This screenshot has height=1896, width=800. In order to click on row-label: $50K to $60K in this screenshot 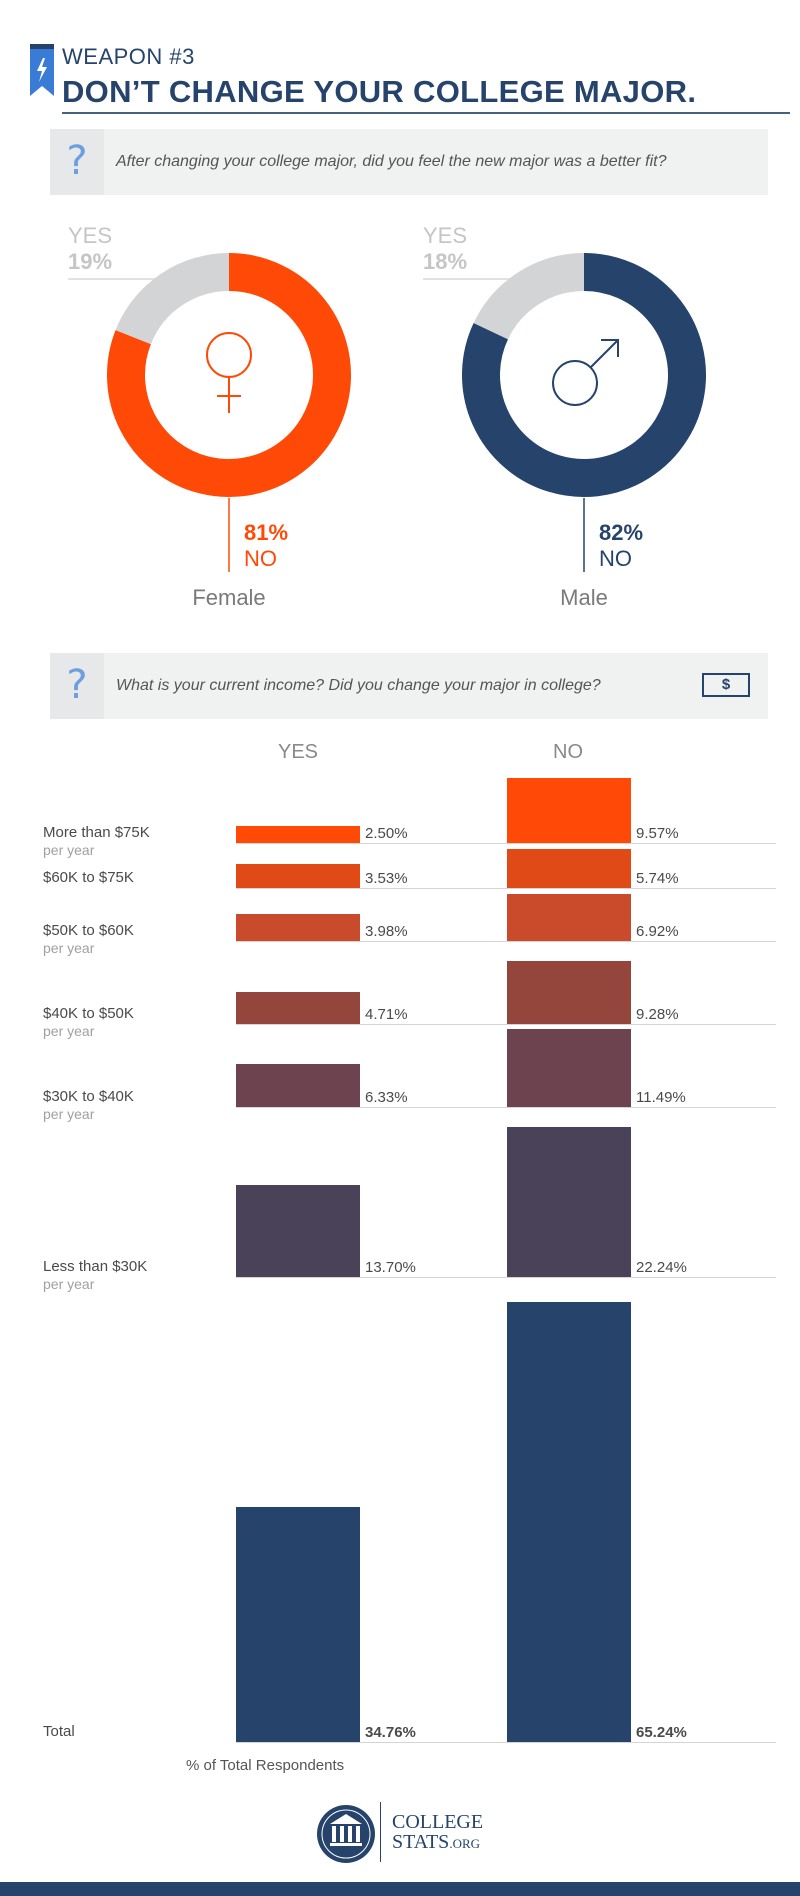, I will do `click(88, 930)`.